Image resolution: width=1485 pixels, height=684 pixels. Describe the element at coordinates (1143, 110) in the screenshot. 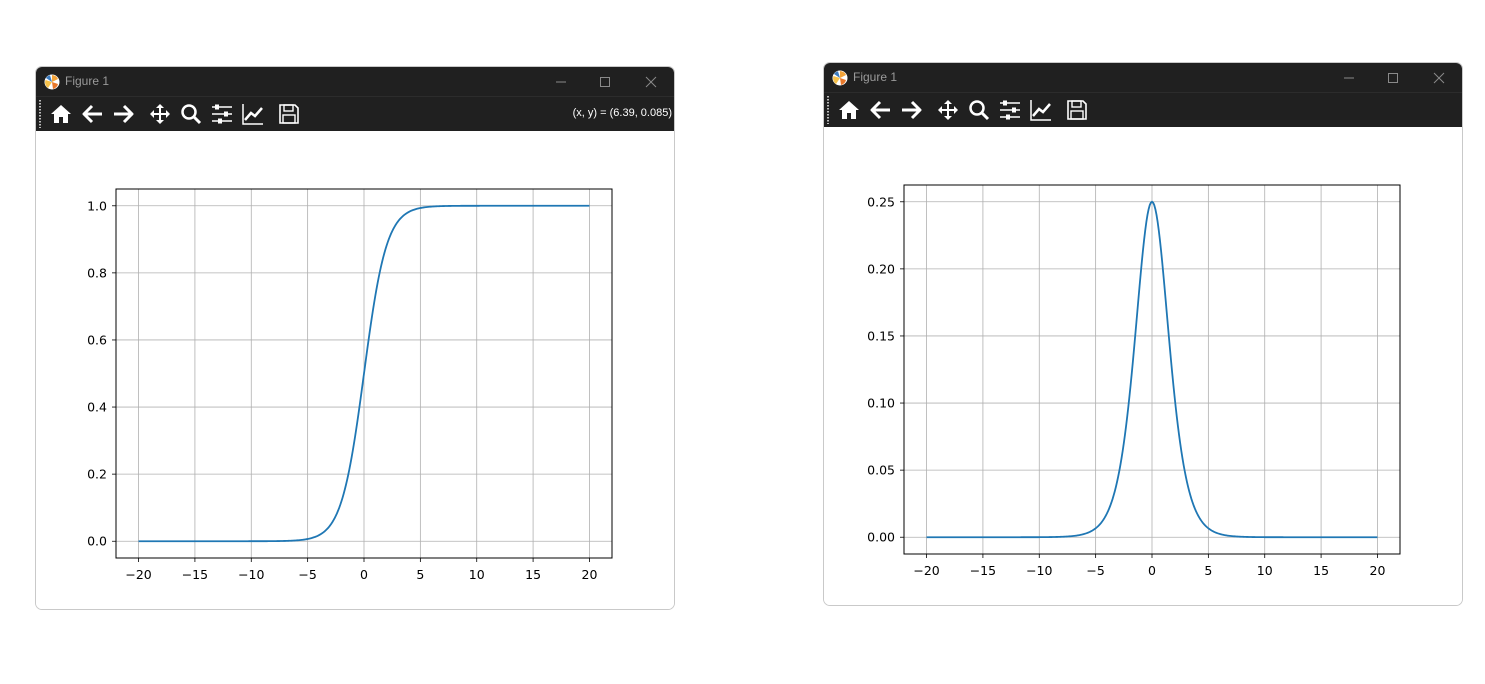

I see `navigation-toolbar` at that location.